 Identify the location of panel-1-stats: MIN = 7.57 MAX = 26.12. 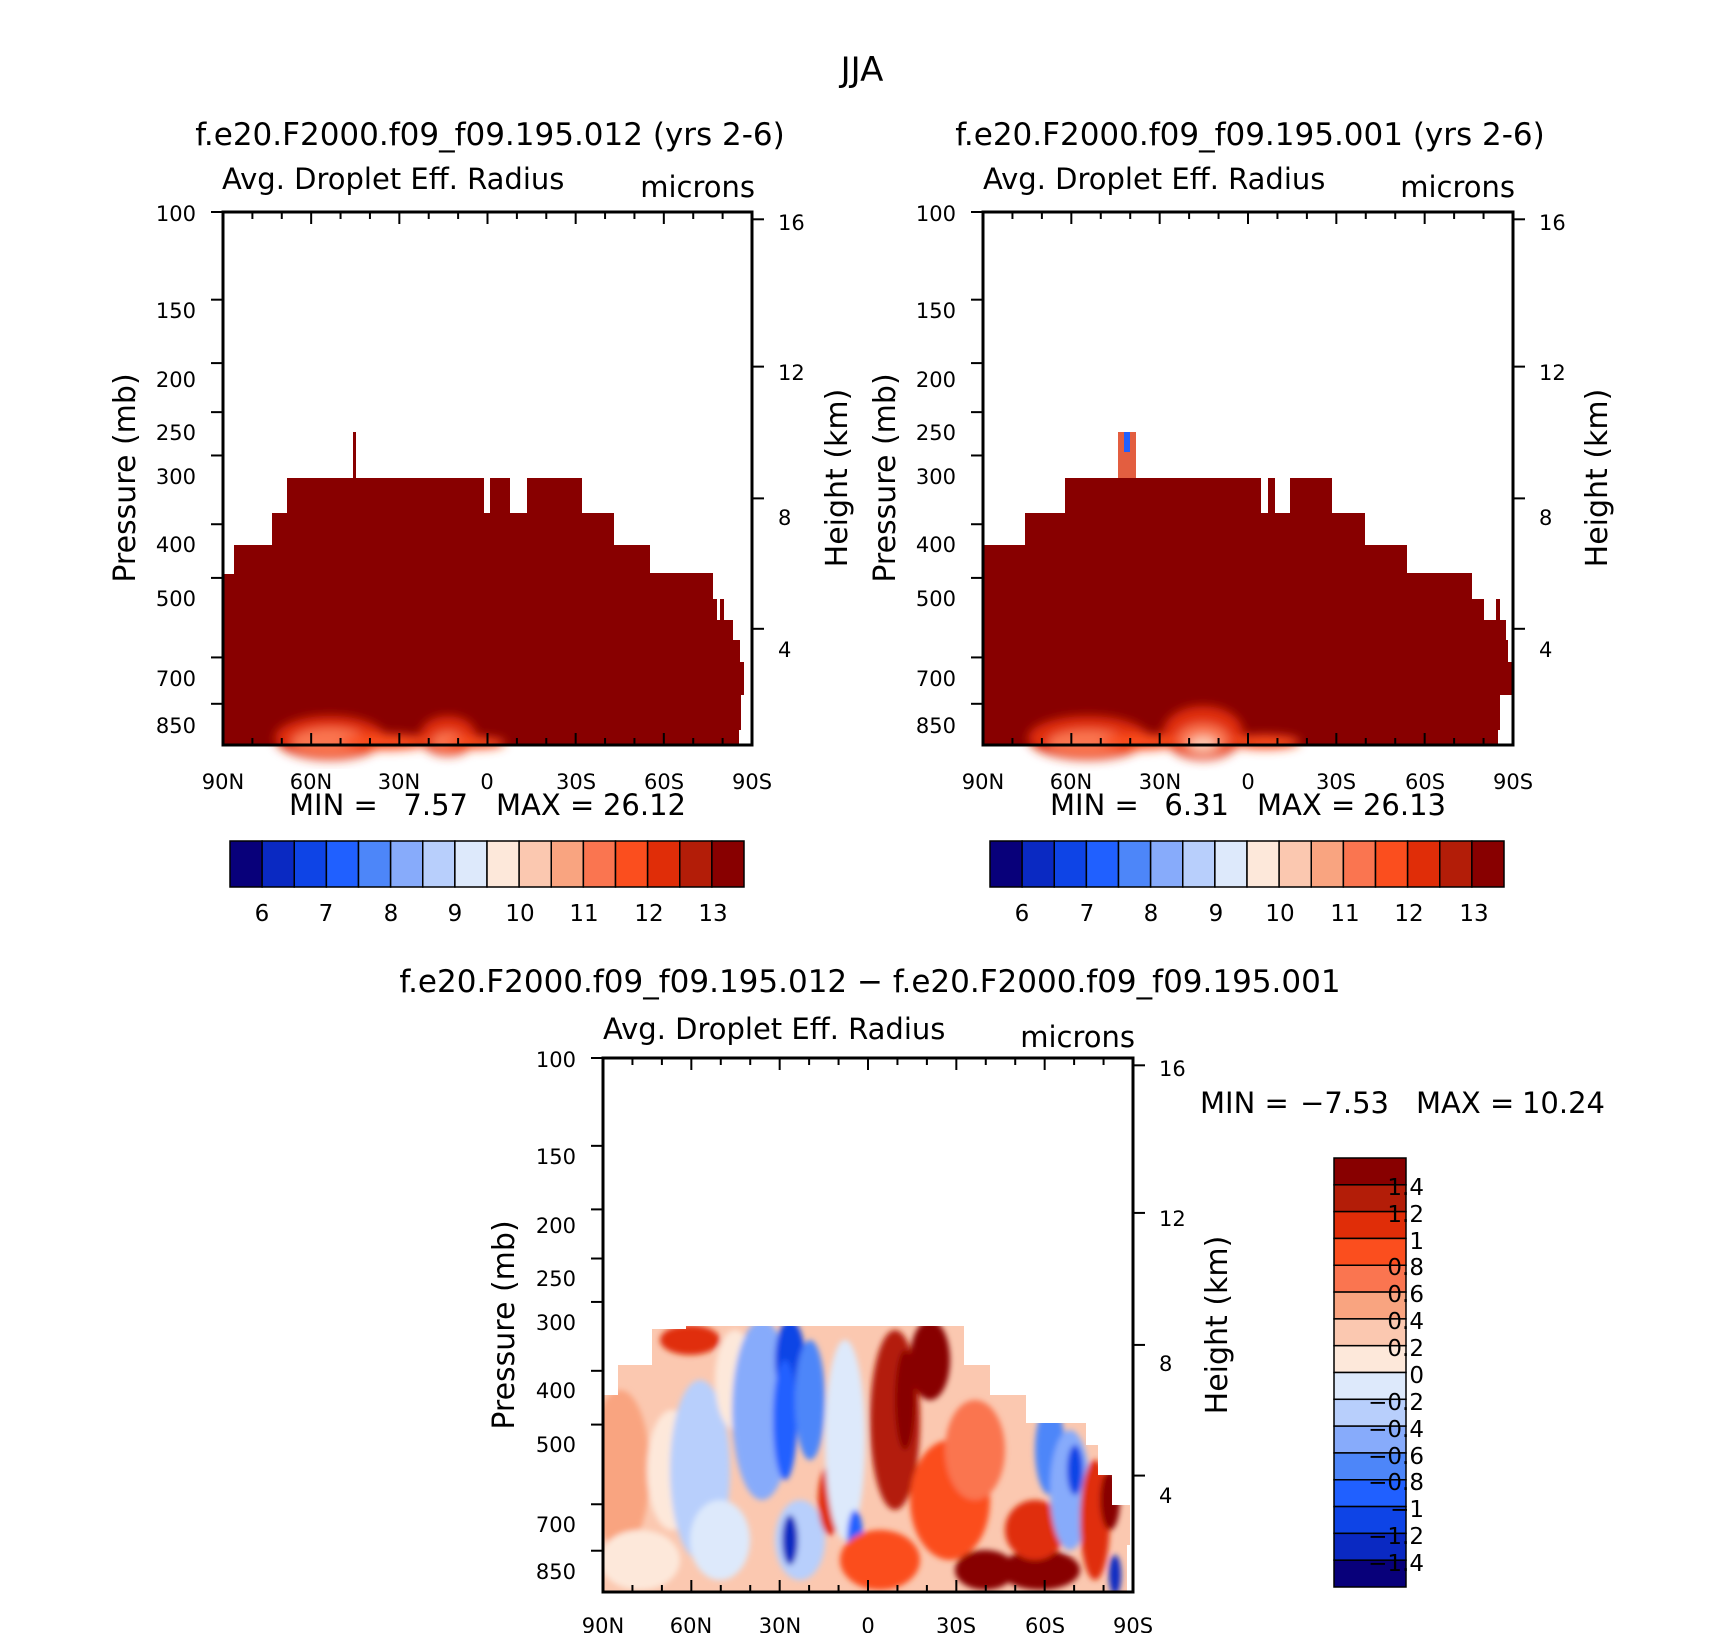
(487, 805).